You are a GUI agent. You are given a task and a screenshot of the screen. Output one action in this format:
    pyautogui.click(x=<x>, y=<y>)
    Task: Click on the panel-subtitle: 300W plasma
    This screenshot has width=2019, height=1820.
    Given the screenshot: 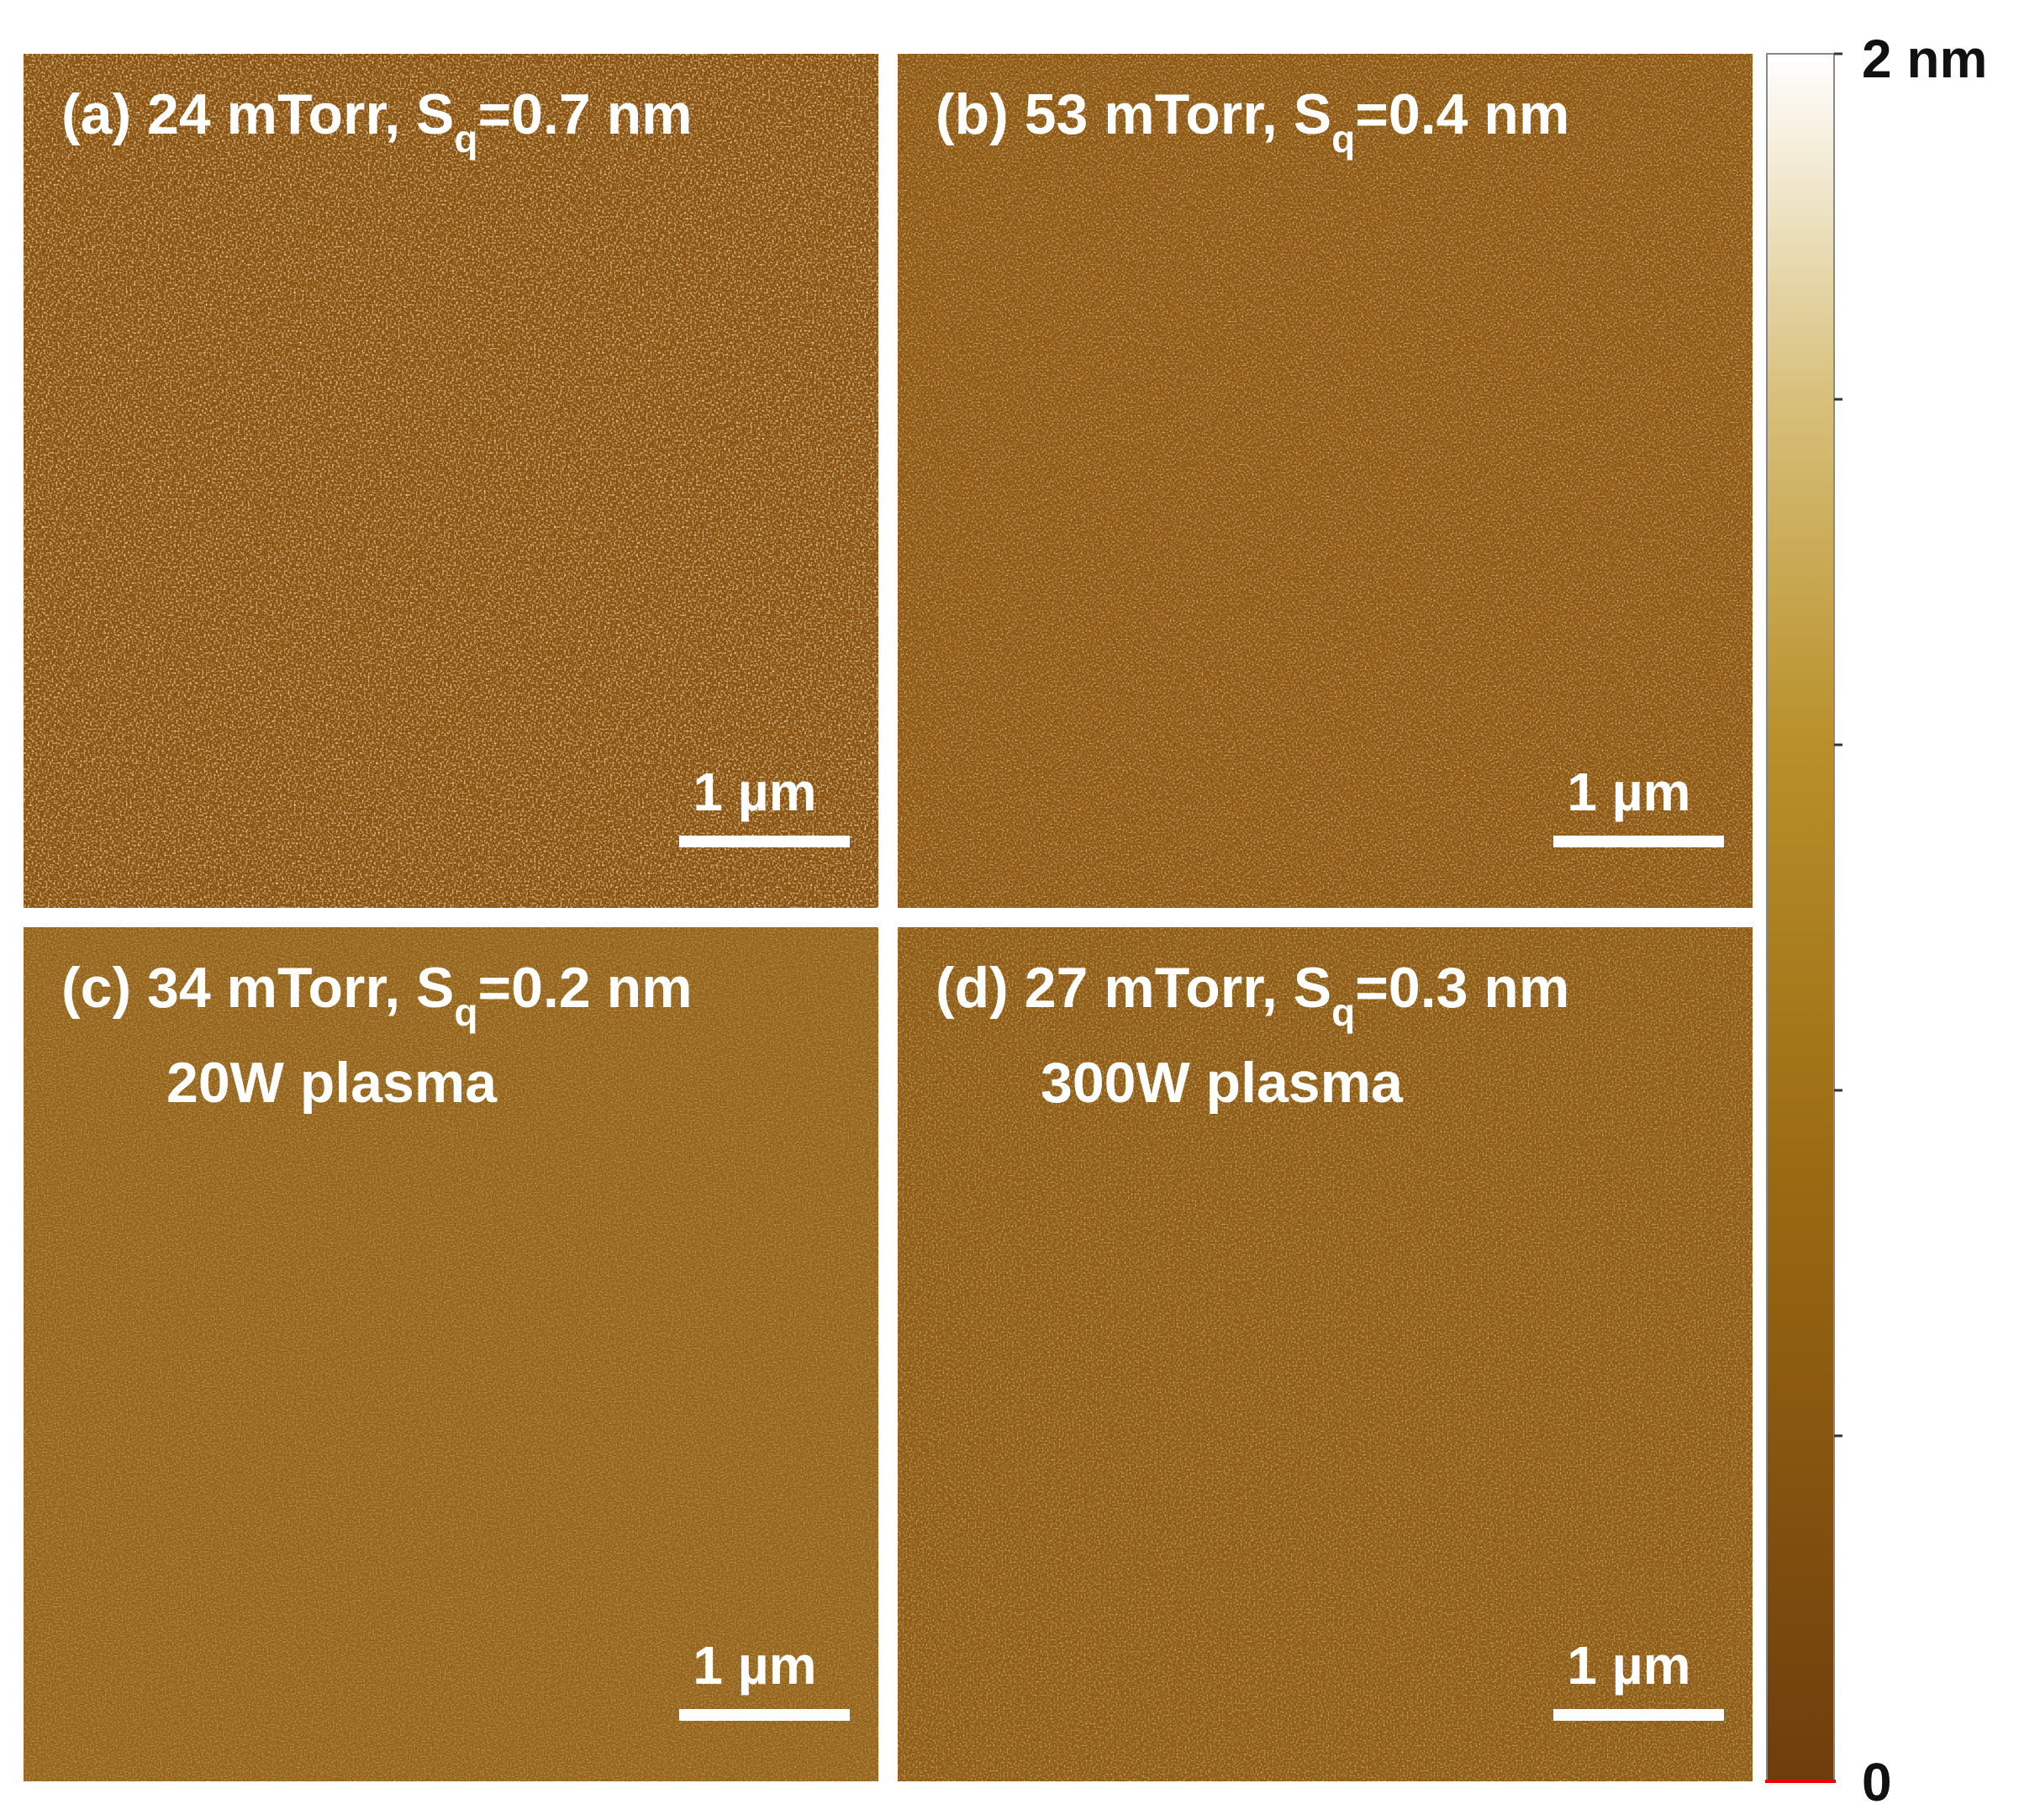 What is the action you would take?
    pyautogui.click(x=1222, y=1083)
    